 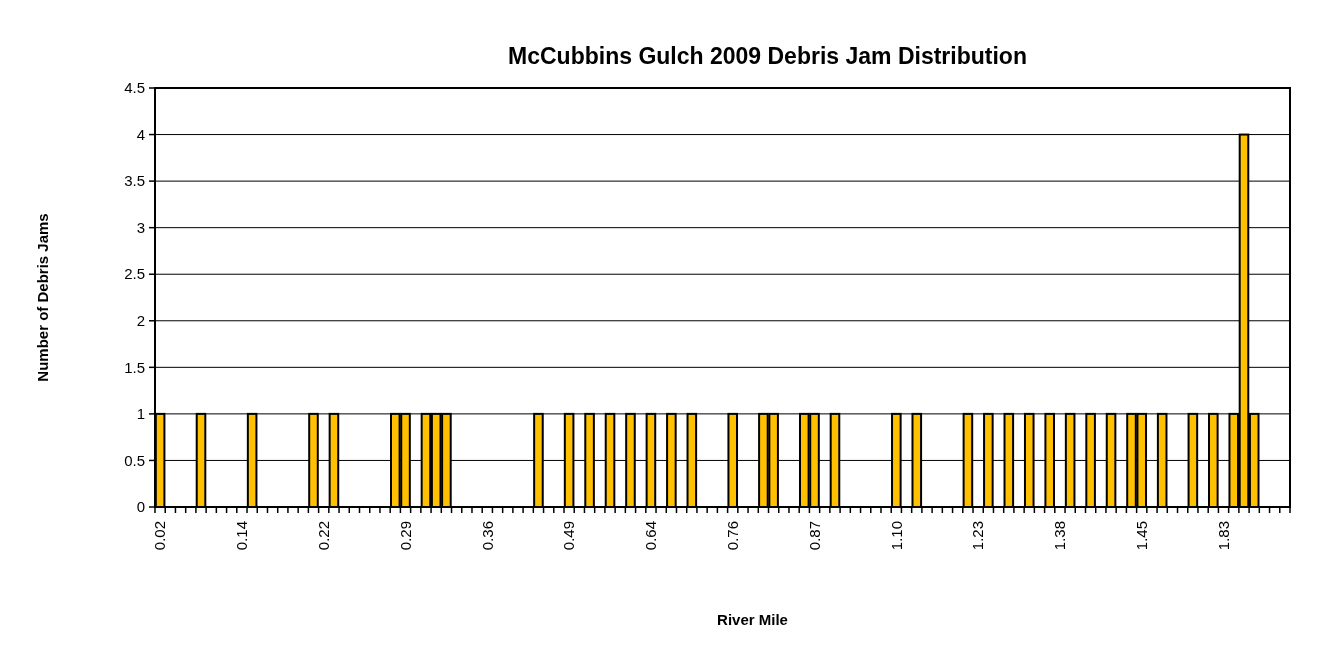 I want to click on x-tick-label: 0.49, so click(x=569, y=536).